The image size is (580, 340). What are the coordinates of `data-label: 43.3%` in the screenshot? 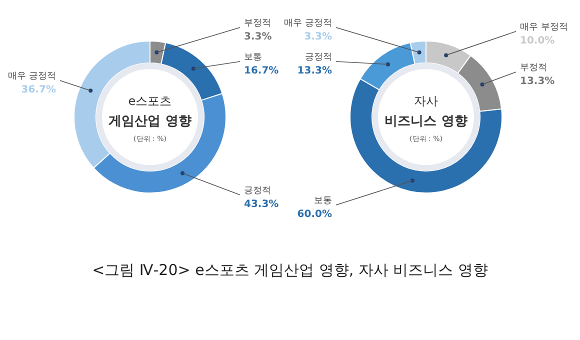 It's located at (261, 204).